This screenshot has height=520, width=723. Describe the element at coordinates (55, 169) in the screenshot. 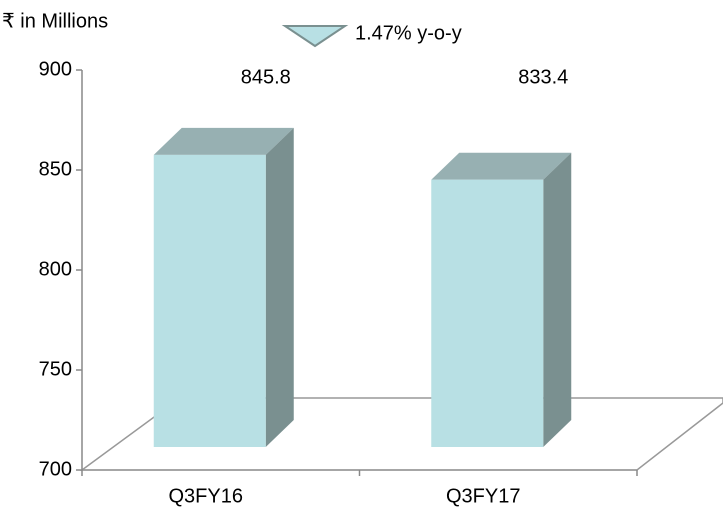

I see `y-tick-label: 850` at that location.